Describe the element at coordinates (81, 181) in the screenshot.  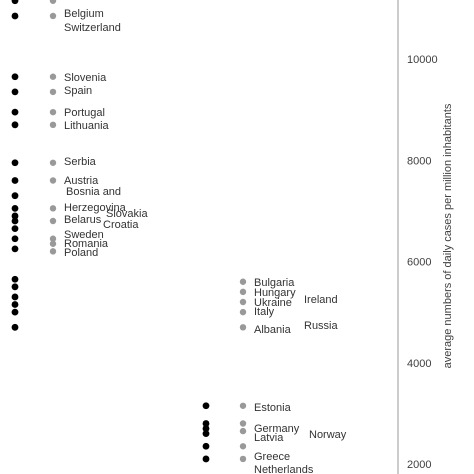
I see `country-label: Austria` at that location.